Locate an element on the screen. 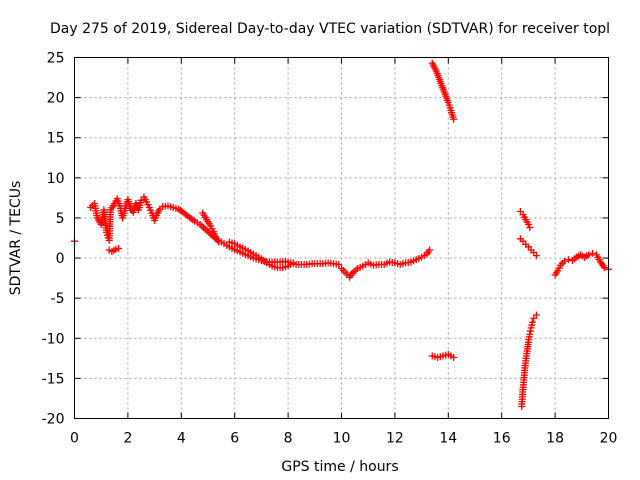  x-tick-label: 0 is located at coordinates (74, 439).